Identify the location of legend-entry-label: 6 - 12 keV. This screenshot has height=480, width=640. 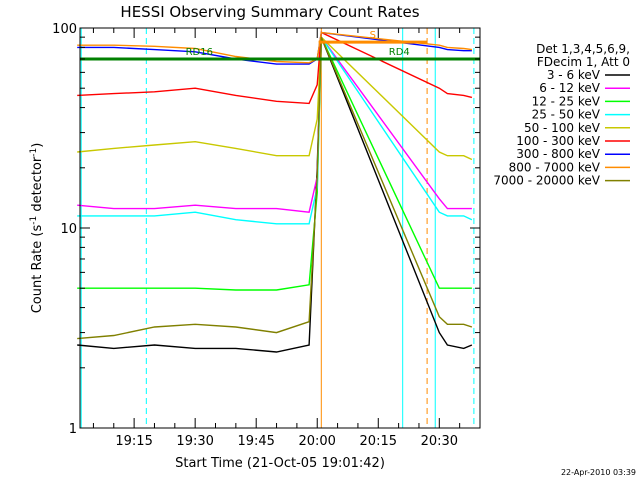
(570, 88).